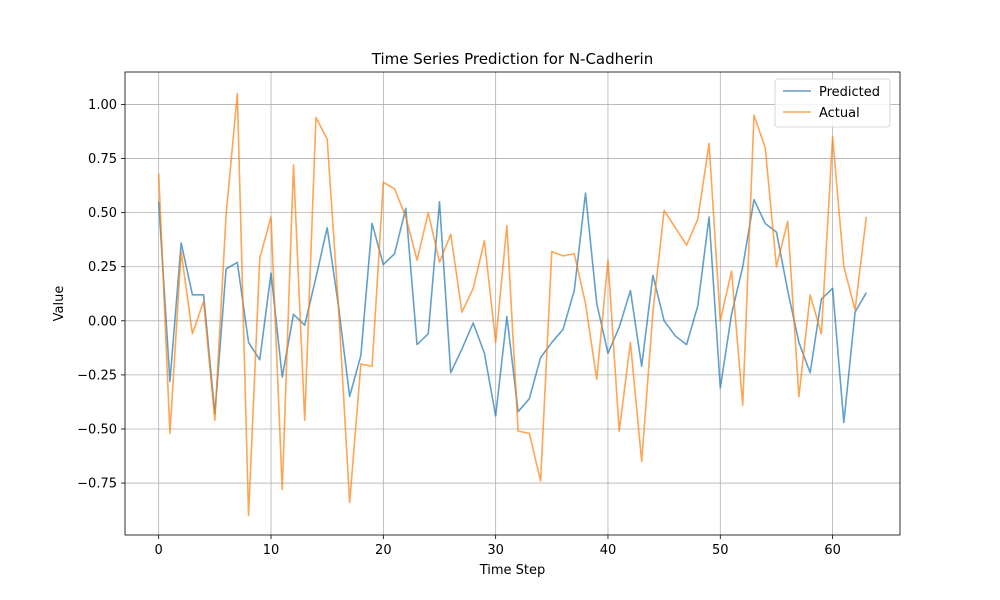  Describe the element at coordinates (97, 429) in the screenshot. I see `y-tick-label: −0.50` at that location.